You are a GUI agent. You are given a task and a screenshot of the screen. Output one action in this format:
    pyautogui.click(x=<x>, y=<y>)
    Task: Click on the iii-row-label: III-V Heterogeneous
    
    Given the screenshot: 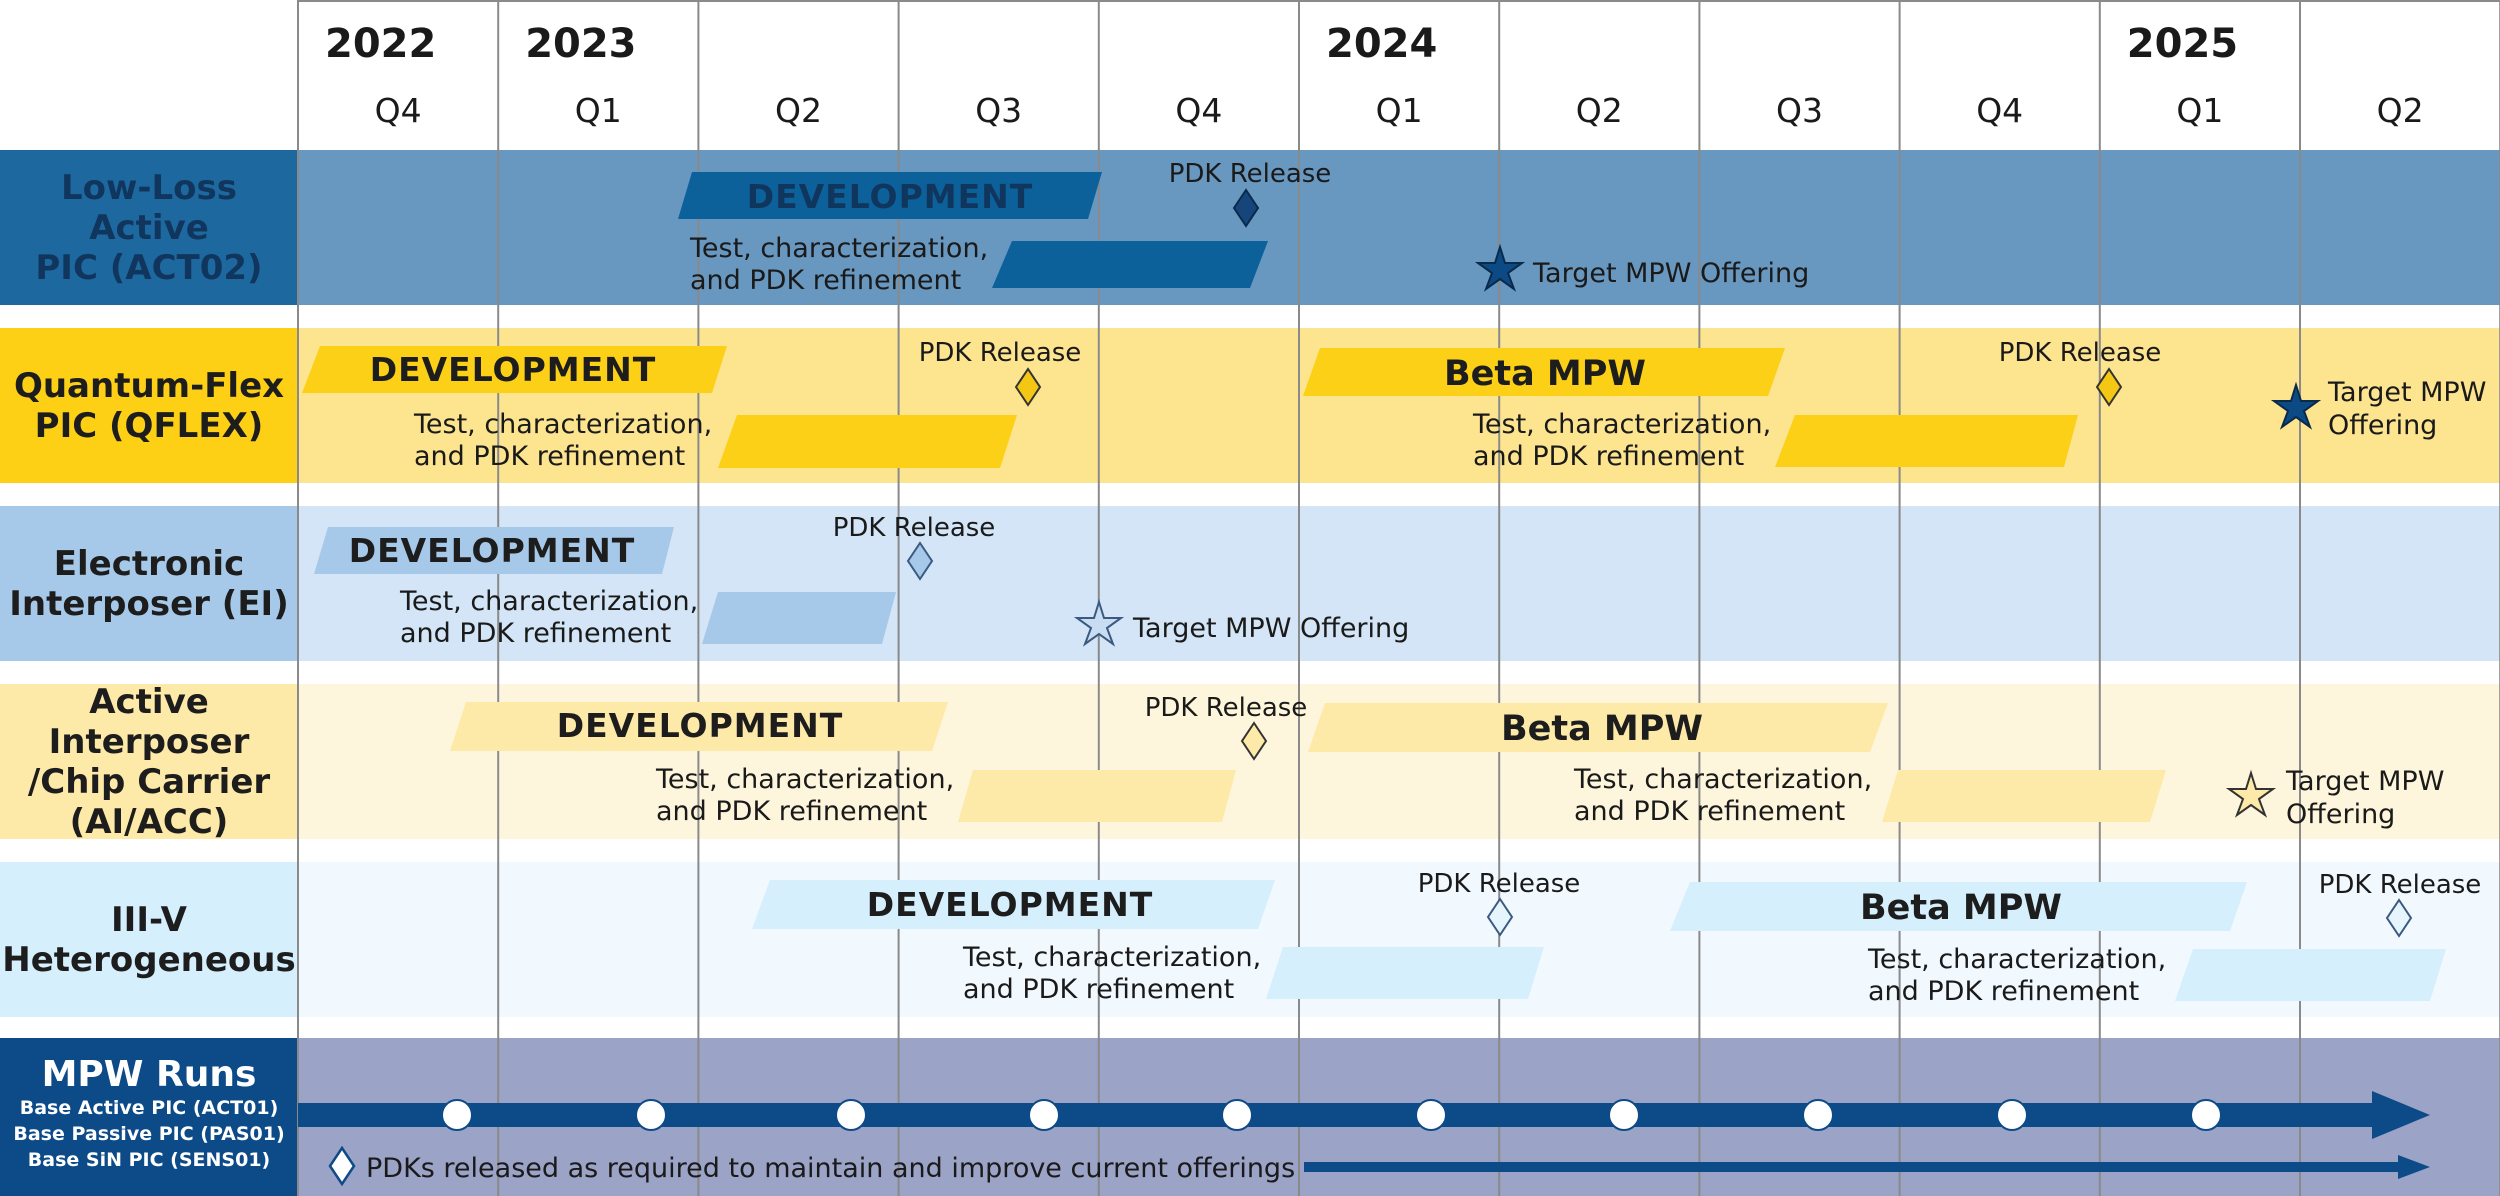 What is the action you would take?
    pyautogui.click(x=149, y=939)
    